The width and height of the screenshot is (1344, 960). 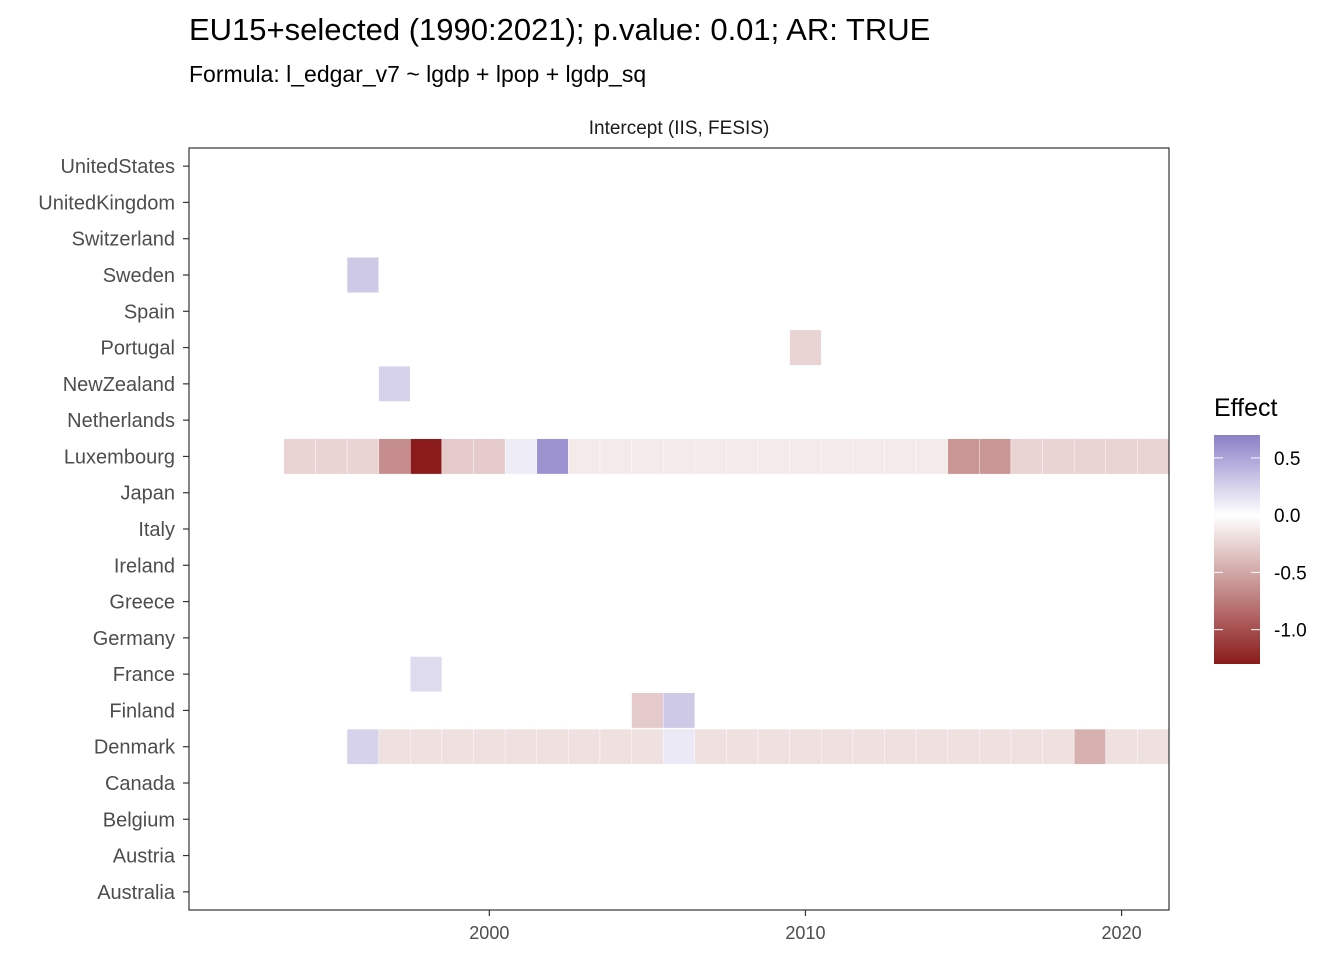 I want to click on y-tick-label: UnitedStates, so click(x=117, y=167).